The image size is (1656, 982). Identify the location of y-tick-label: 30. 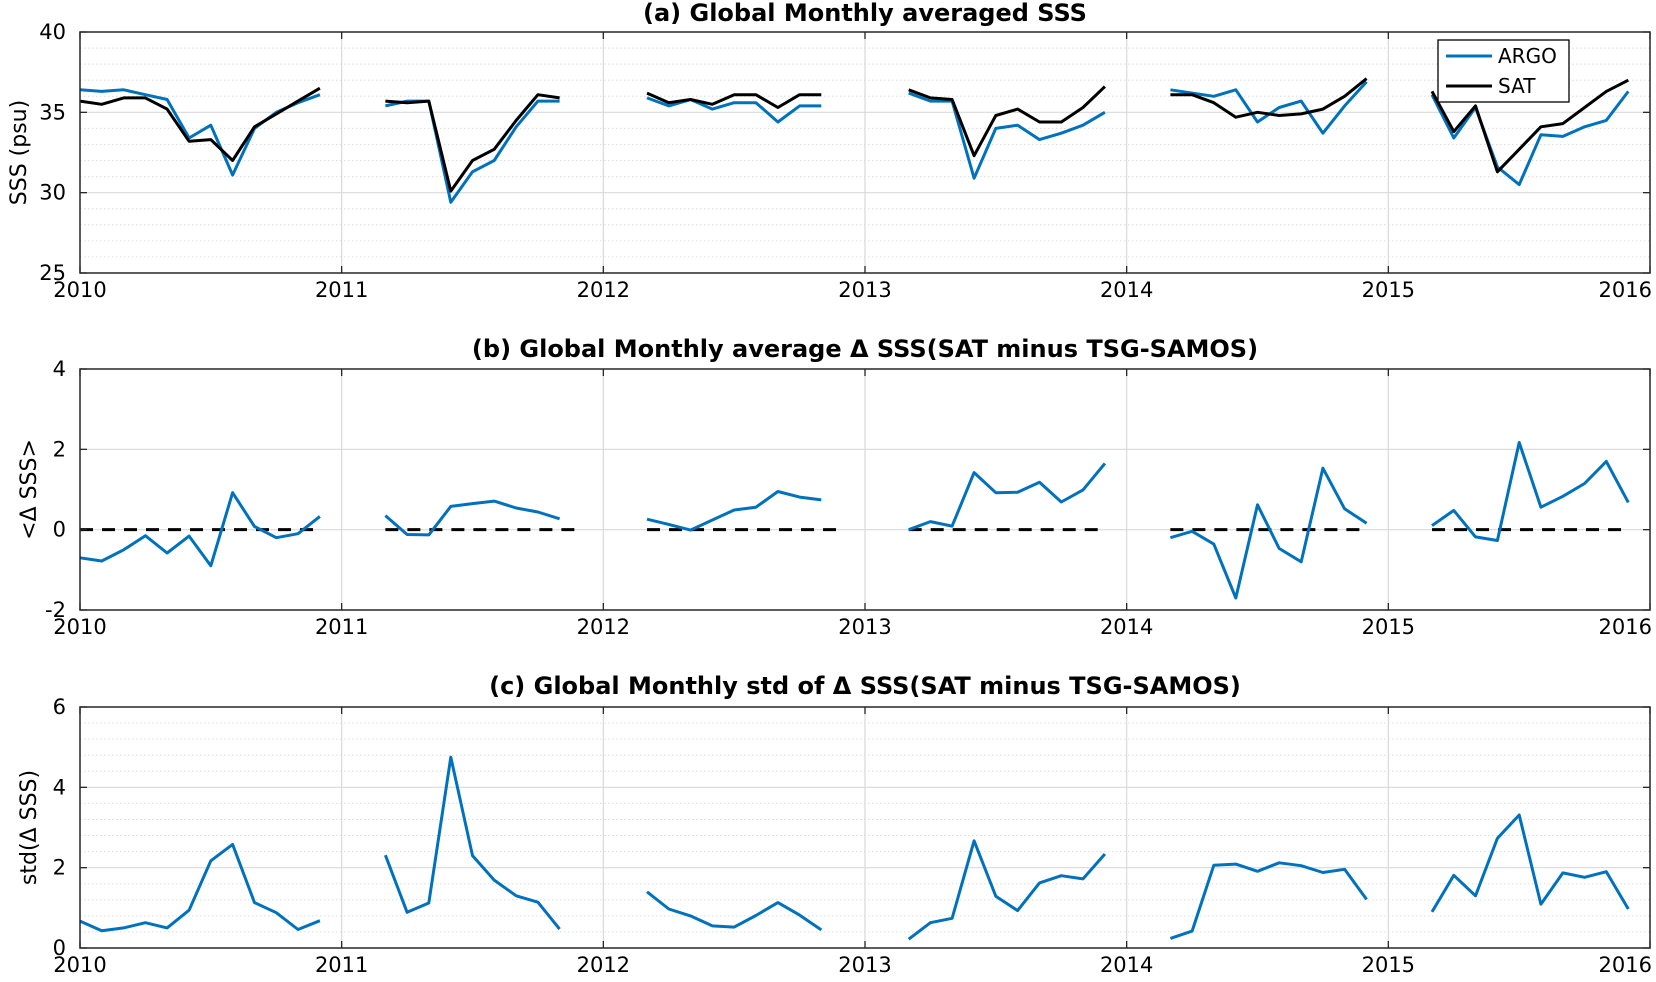
(52, 193).